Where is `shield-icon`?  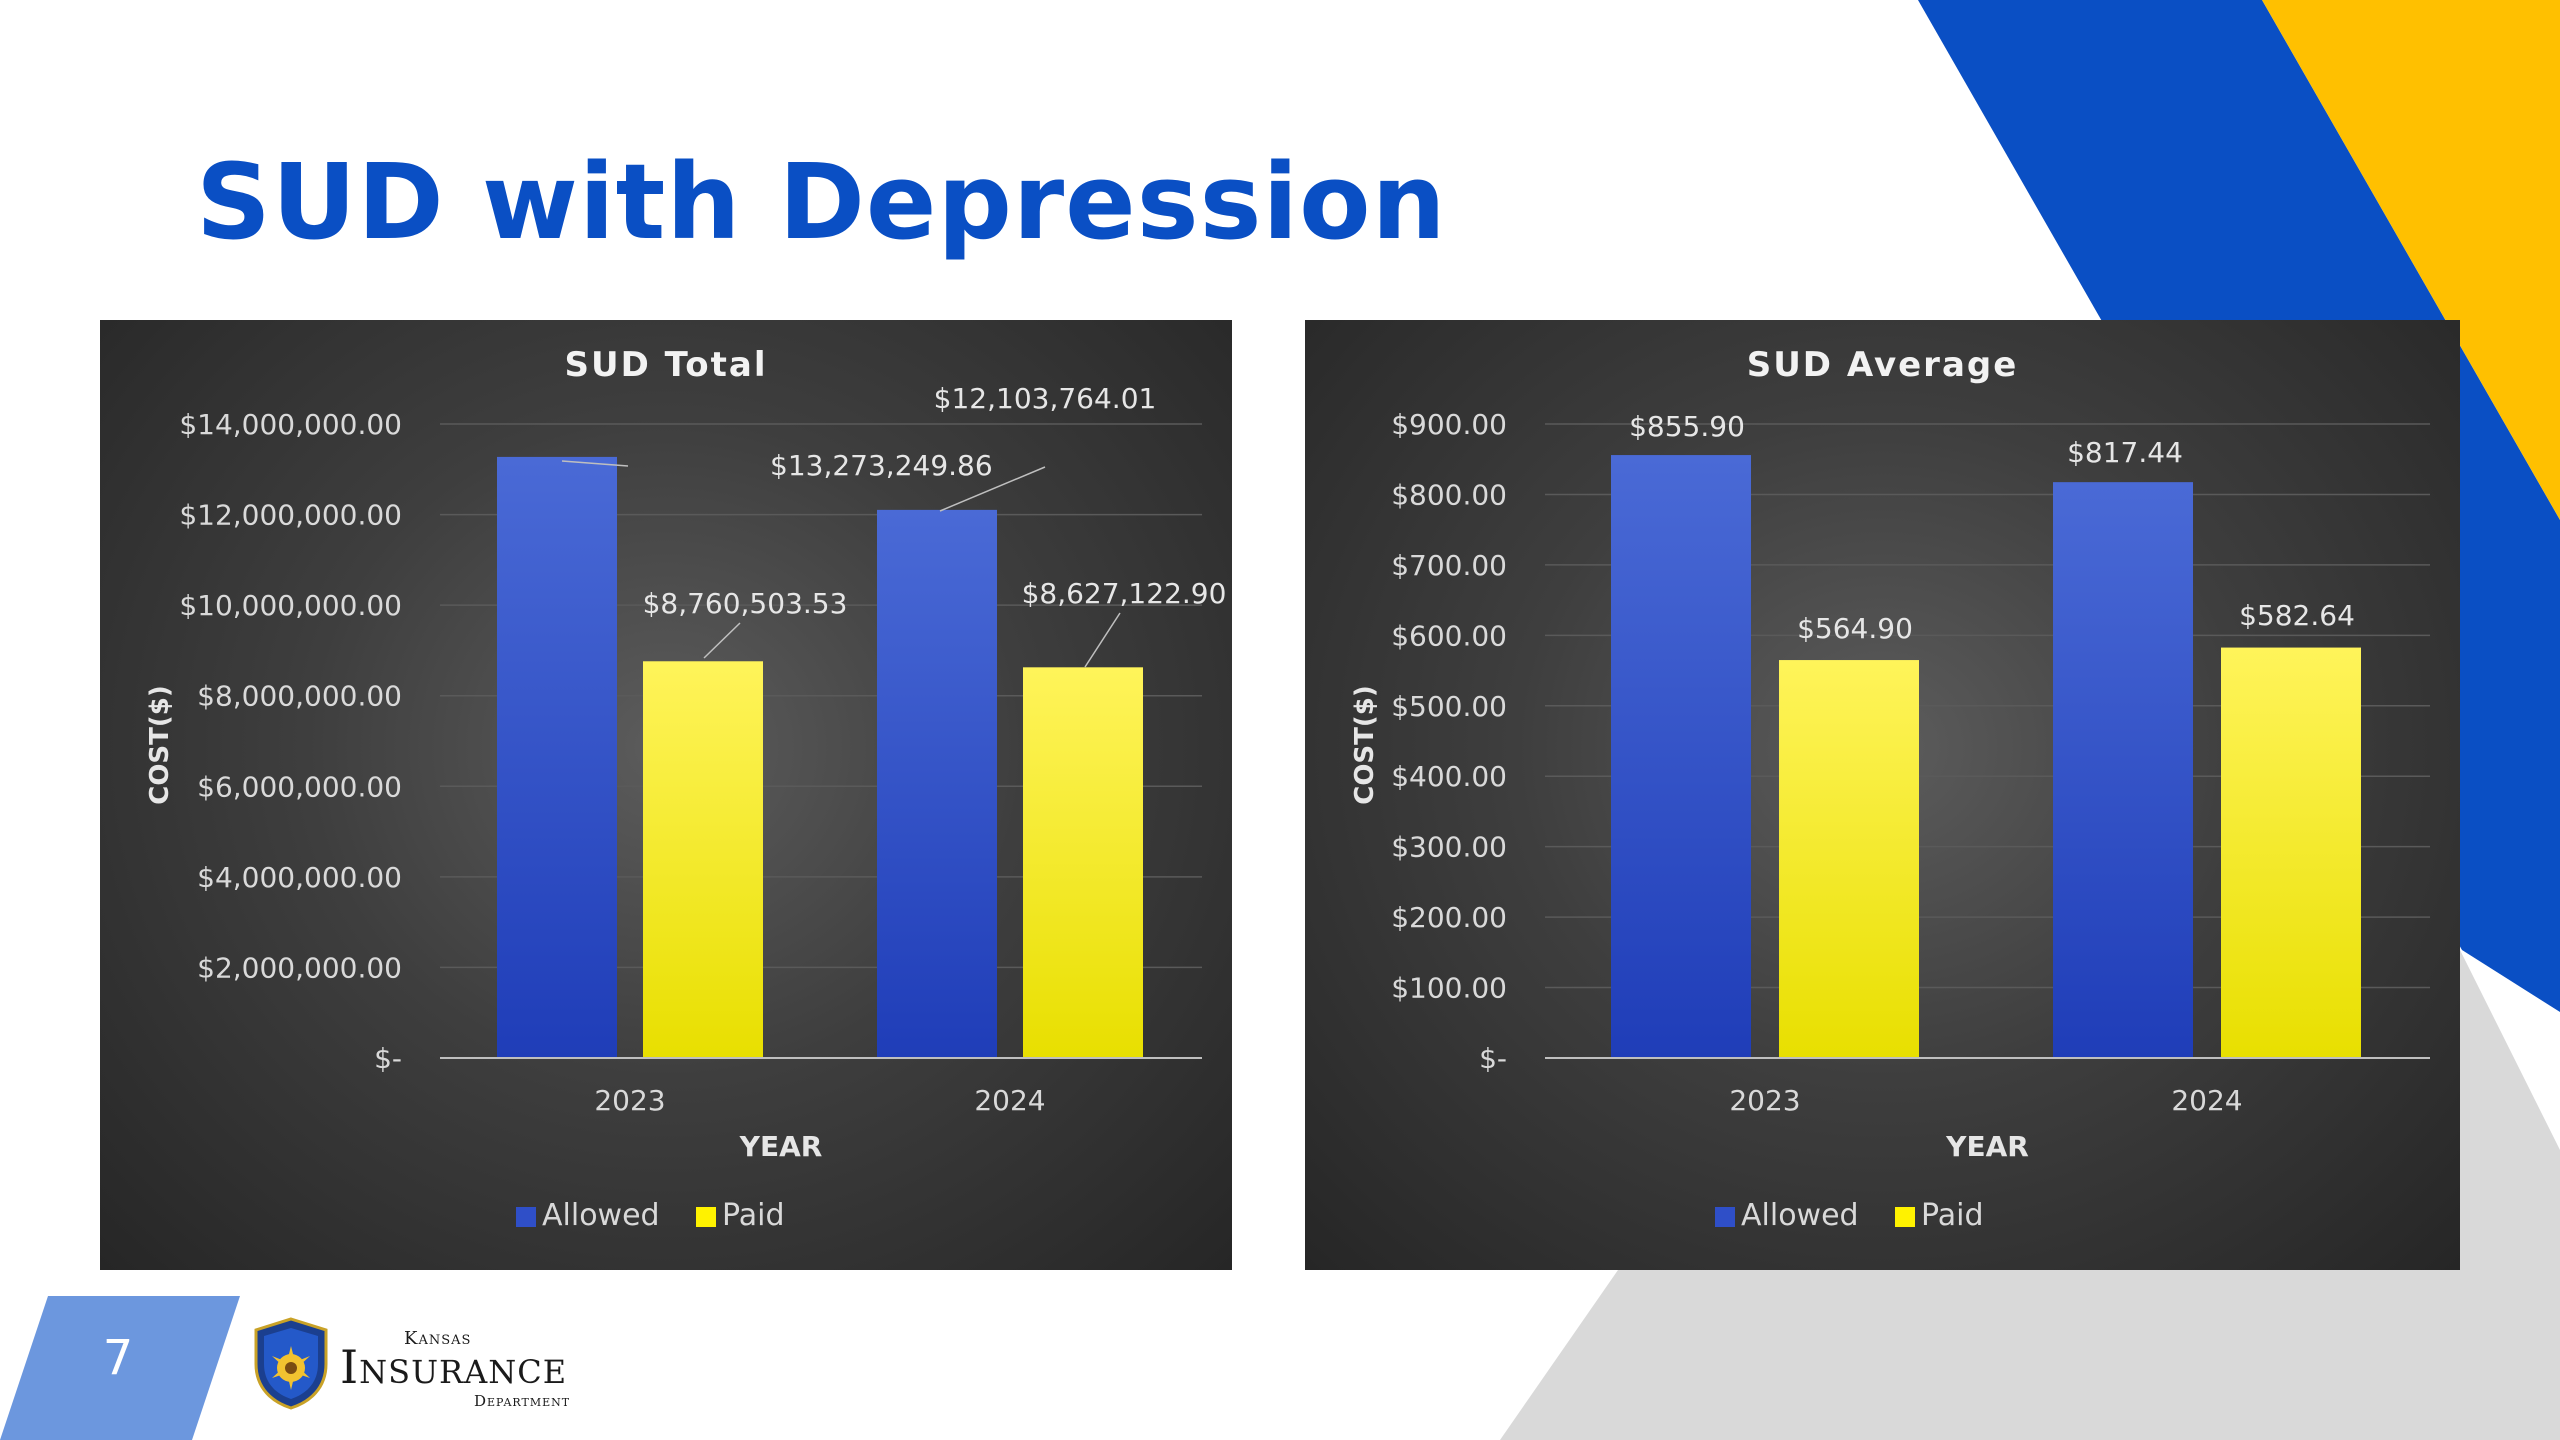
shield-icon is located at coordinates (291, 1363).